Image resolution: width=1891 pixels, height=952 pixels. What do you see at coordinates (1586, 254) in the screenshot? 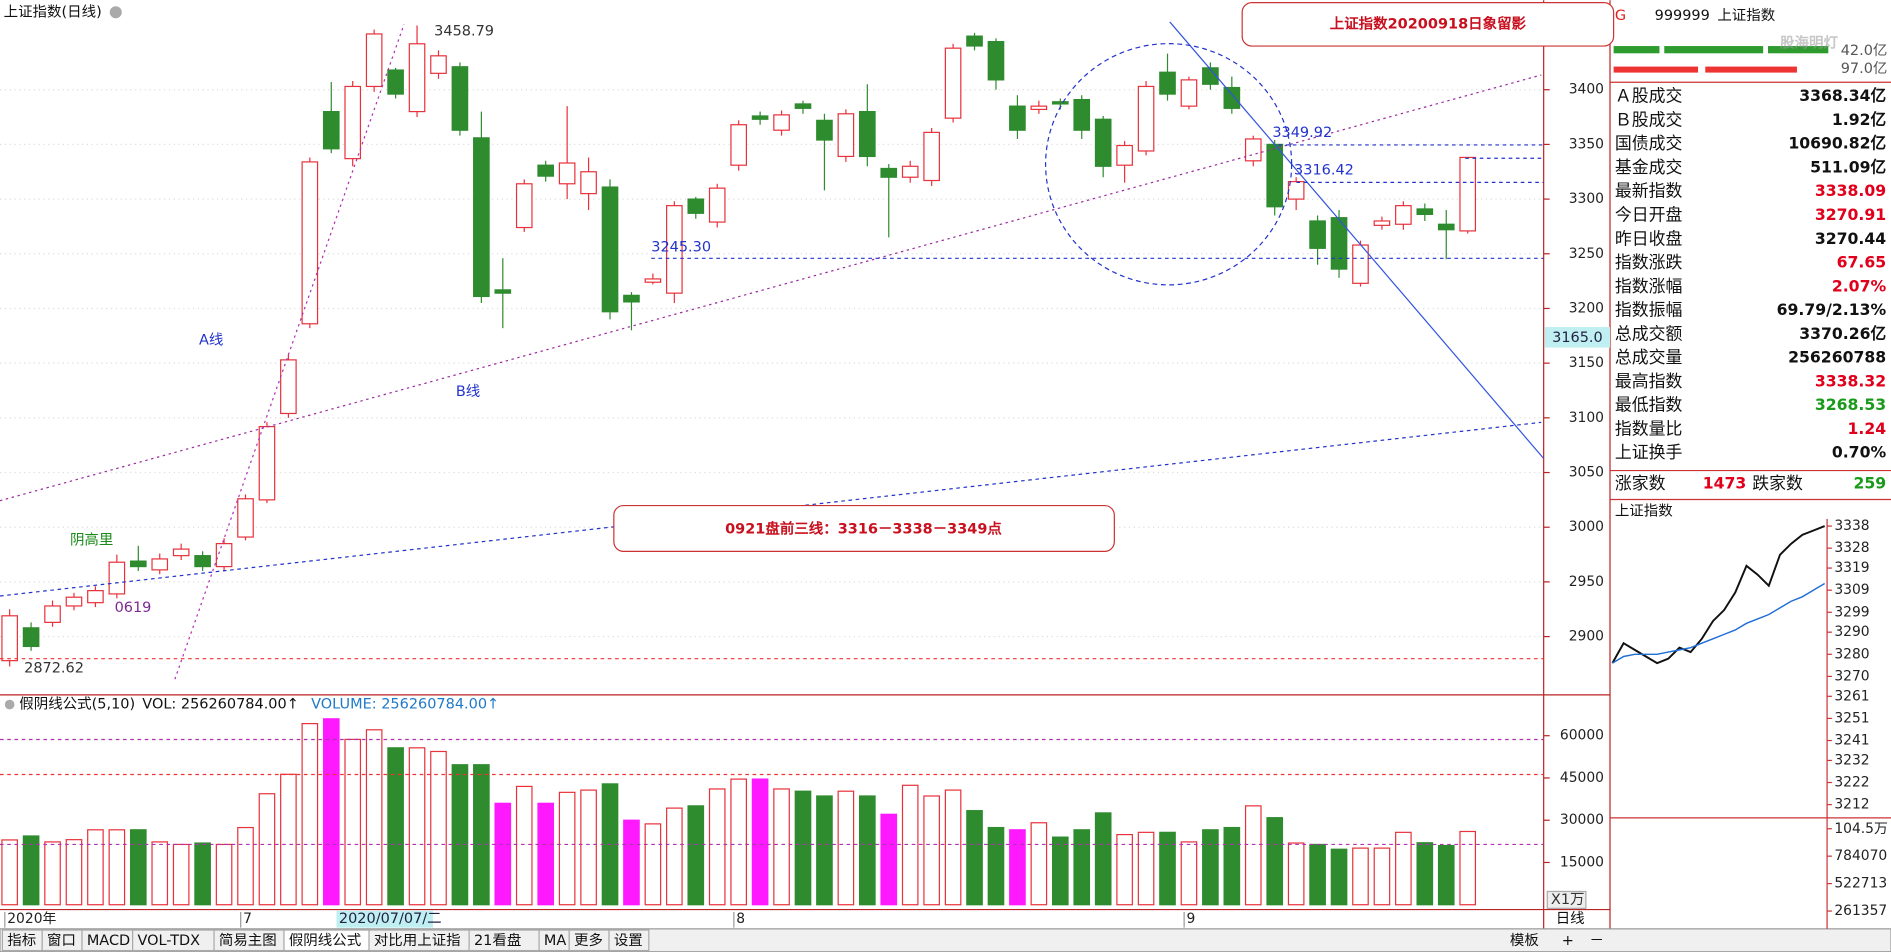
I see `y-tick-label: 3250` at bounding box center [1586, 254].